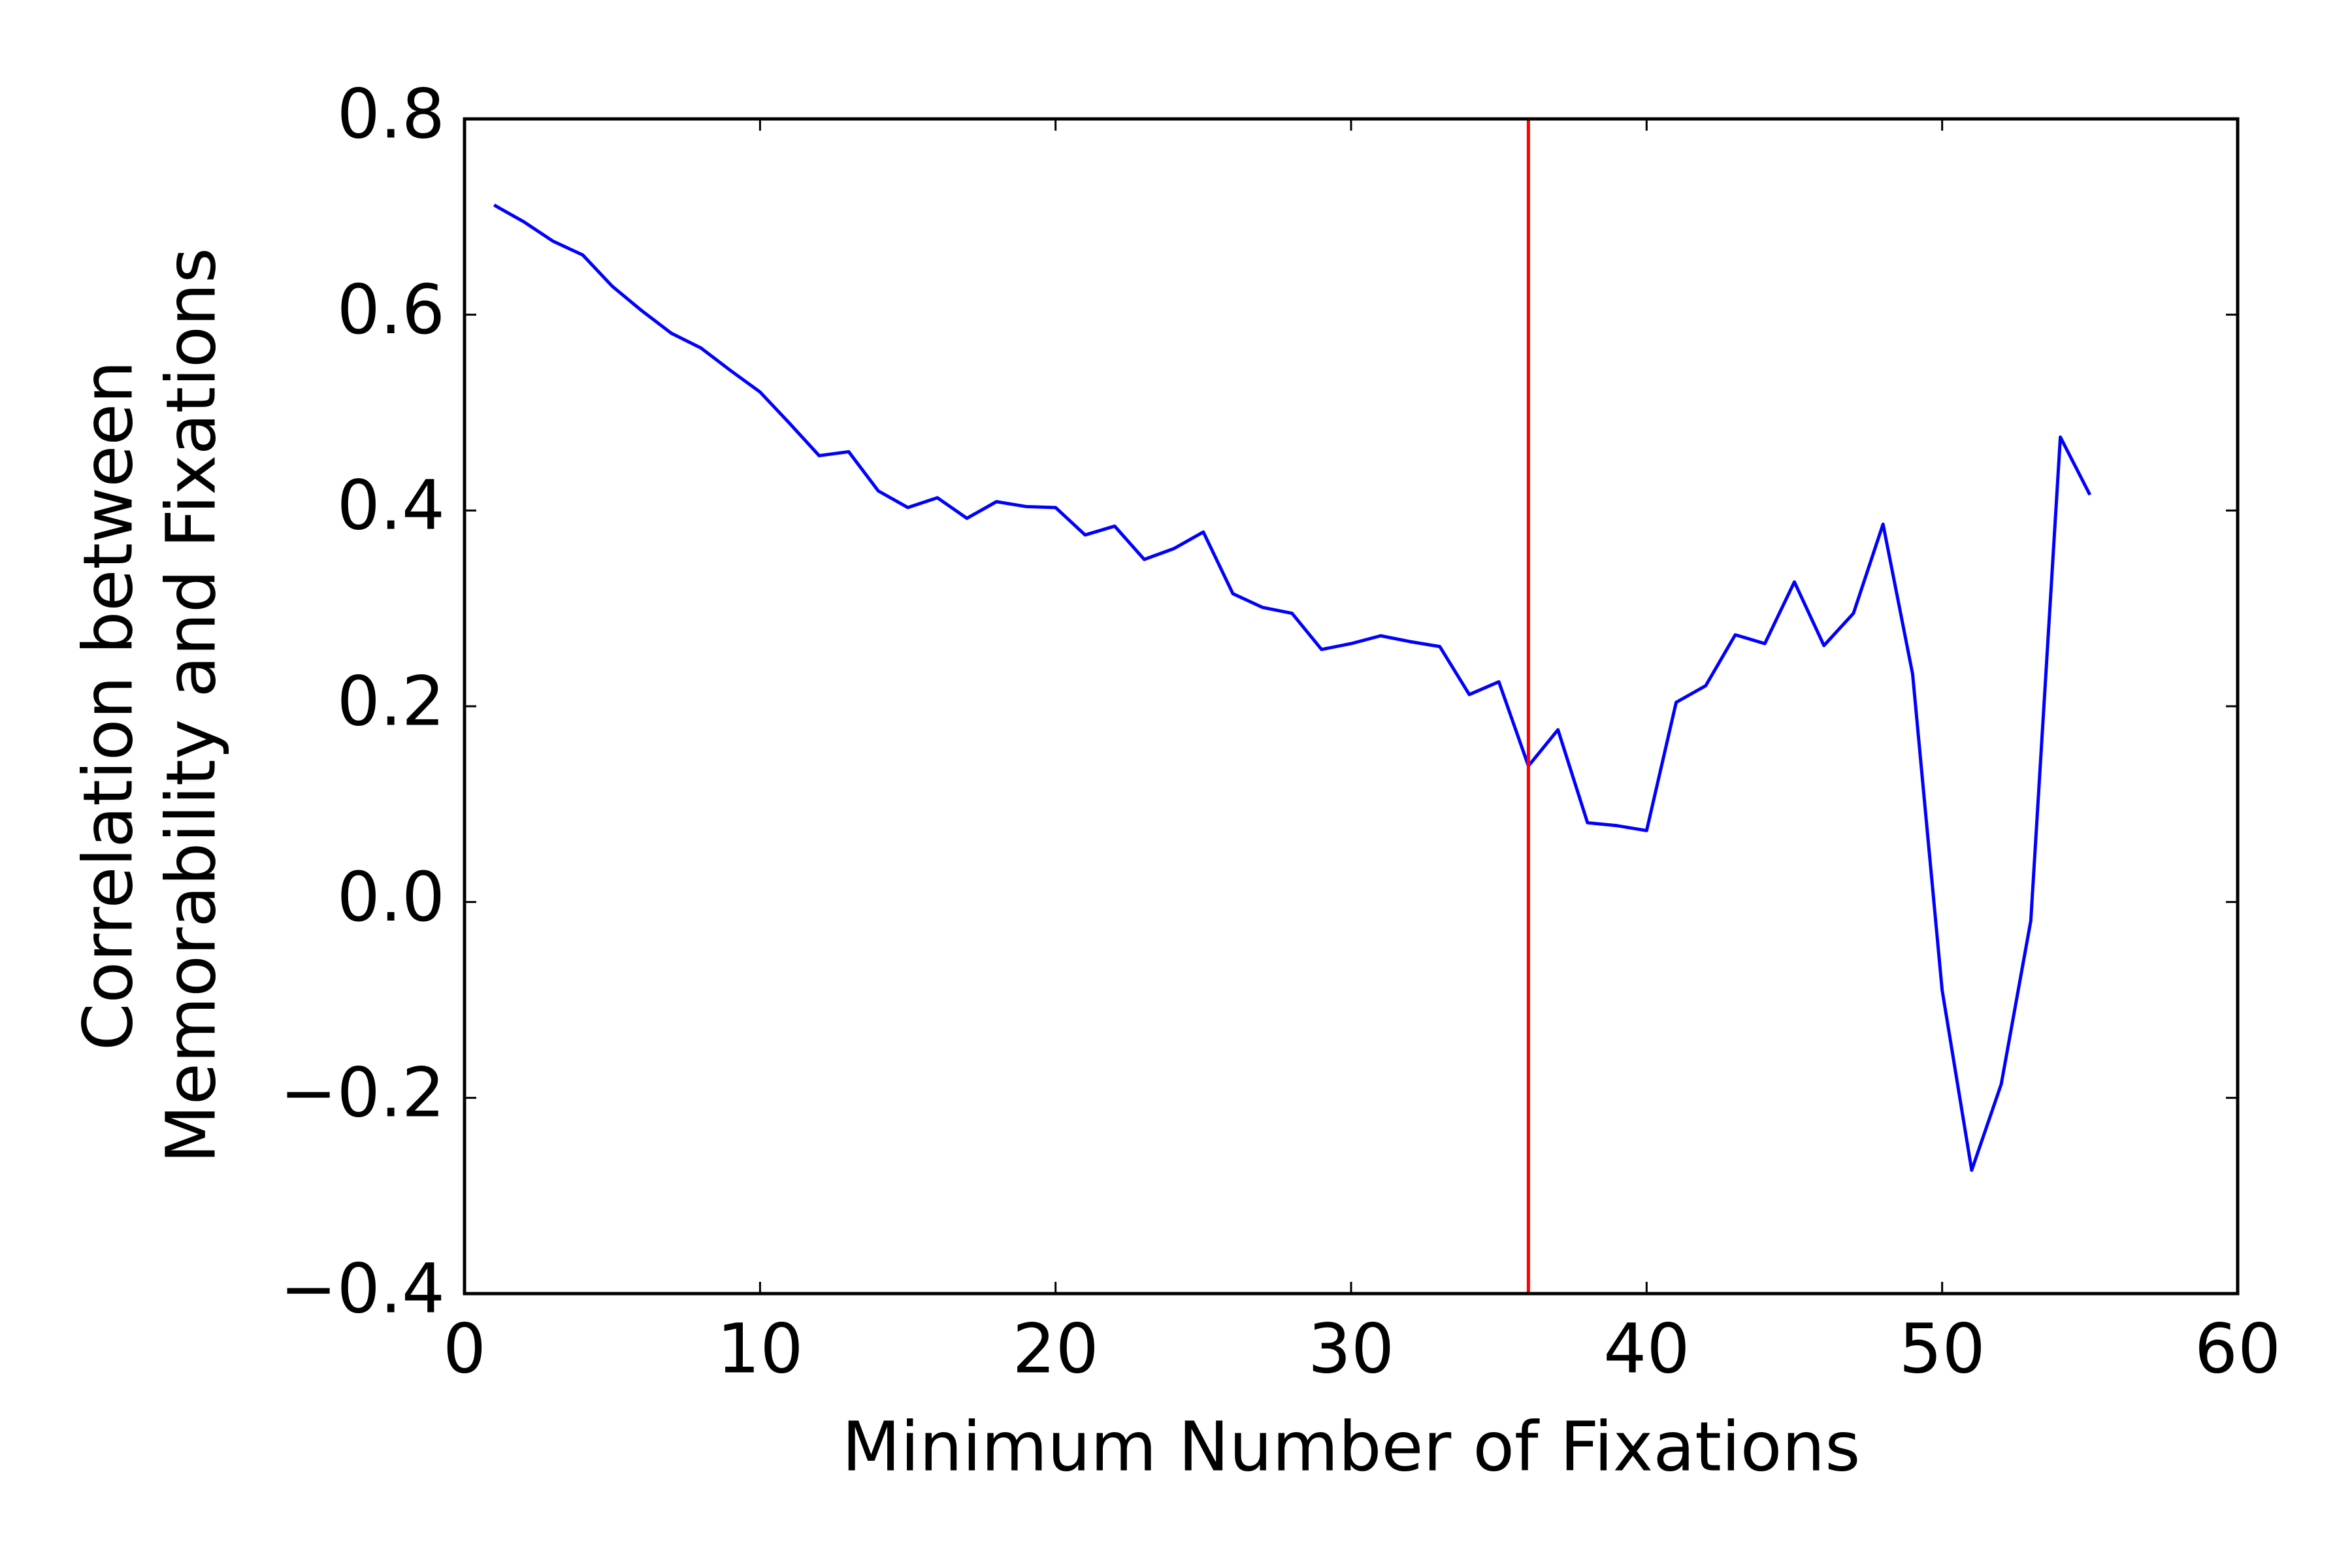 Image resolution: width=2352 pixels, height=1568 pixels. I want to click on x-tick-label: 10, so click(760, 1348).